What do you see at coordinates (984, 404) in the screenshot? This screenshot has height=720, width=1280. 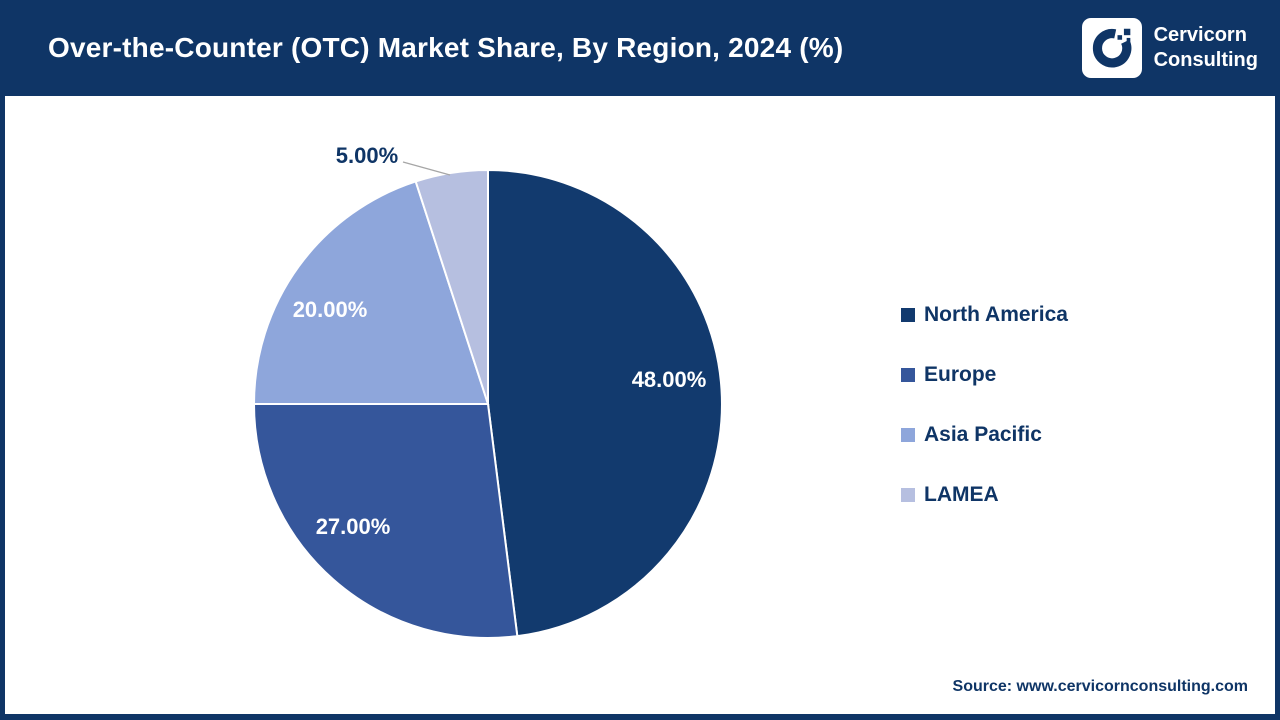 I see `chart-legend: North America Europe Asia Pacific LAMEA` at bounding box center [984, 404].